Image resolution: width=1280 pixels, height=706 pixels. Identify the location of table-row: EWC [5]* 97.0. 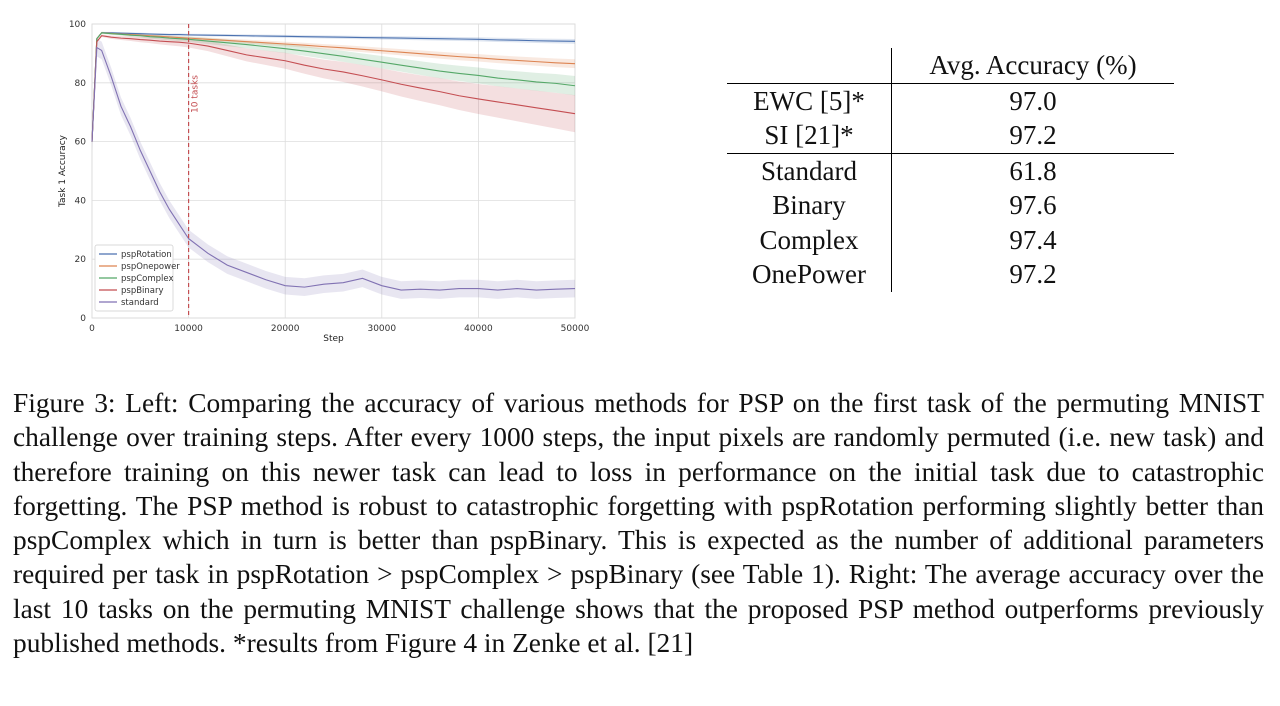
(950, 100).